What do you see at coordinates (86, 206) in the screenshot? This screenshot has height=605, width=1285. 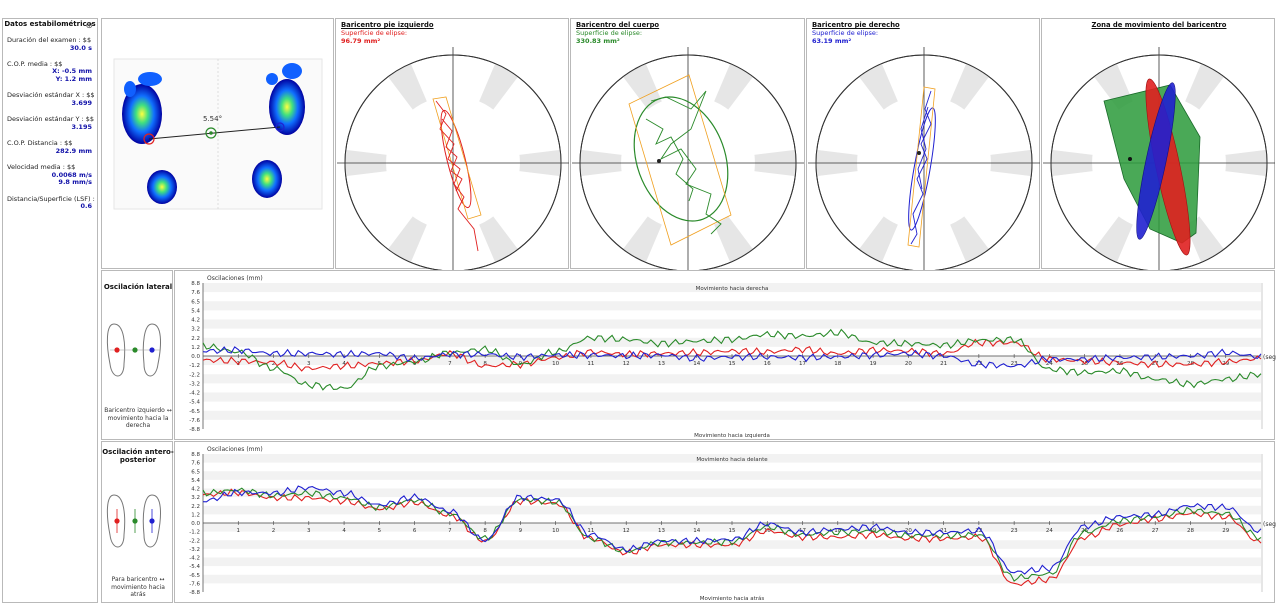 I see `stat-value: 0.6` at bounding box center [86, 206].